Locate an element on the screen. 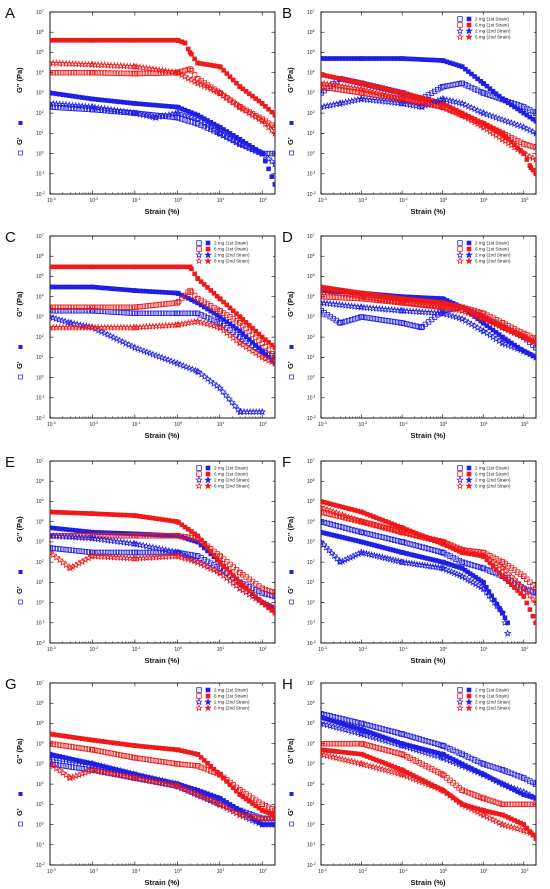 Image resolution: width=550 pixels, height=889 pixels. y-tick-exponent: 6 is located at coordinates (314, 480).